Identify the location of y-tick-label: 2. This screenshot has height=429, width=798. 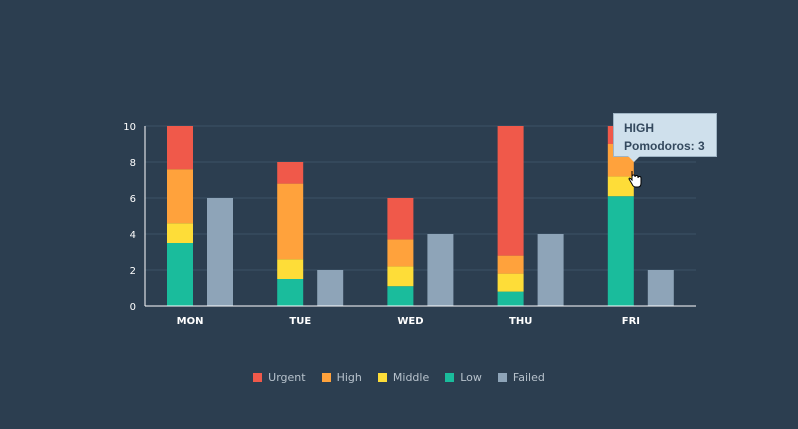
(133, 271).